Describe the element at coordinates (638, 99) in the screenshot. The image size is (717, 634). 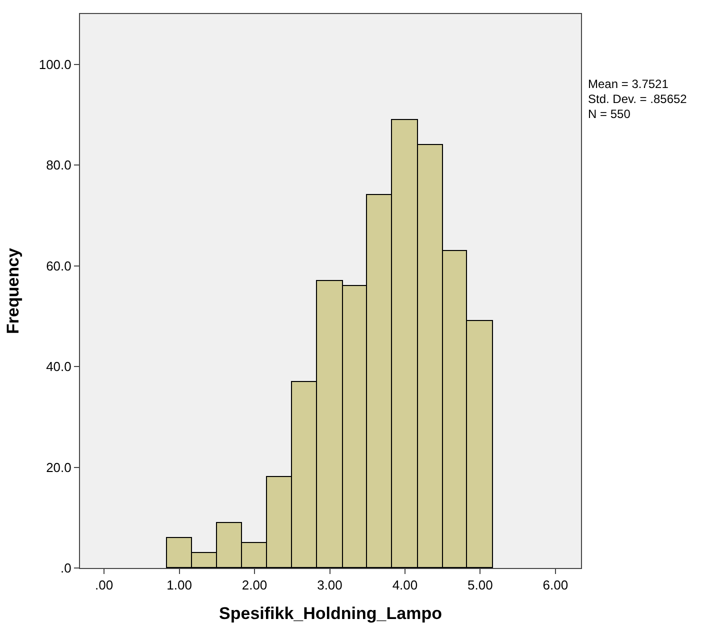
I see `text: Std. Dev. = .85652` at that location.